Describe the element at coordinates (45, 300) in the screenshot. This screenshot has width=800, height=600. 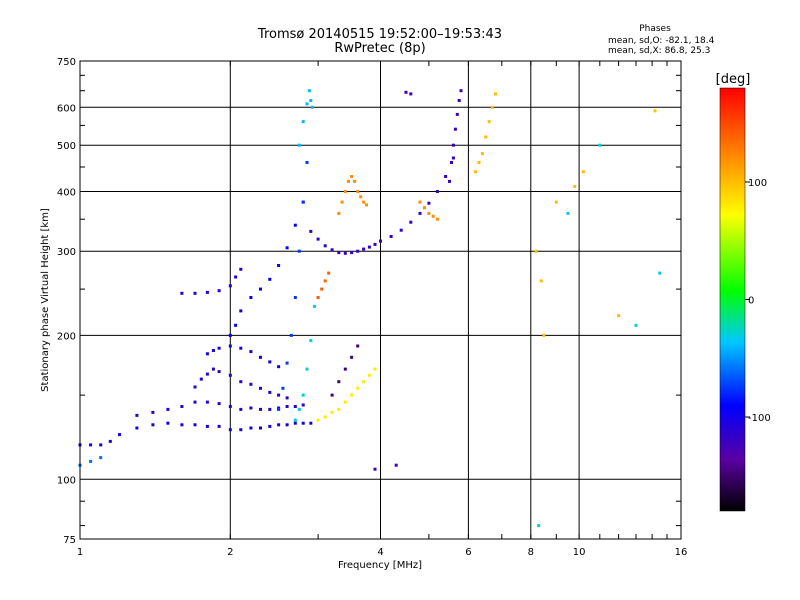
I see `y-axis-label: Stationary phase Virtual Height [km]` at that location.